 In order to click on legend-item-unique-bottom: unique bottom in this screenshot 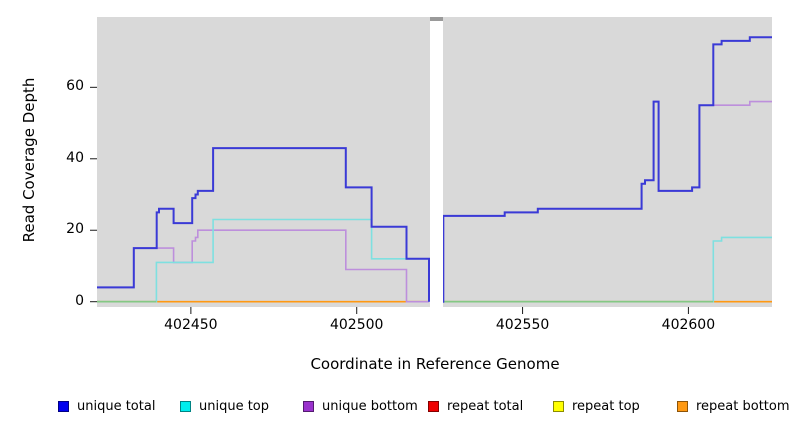, I will do `click(360, 406)`.